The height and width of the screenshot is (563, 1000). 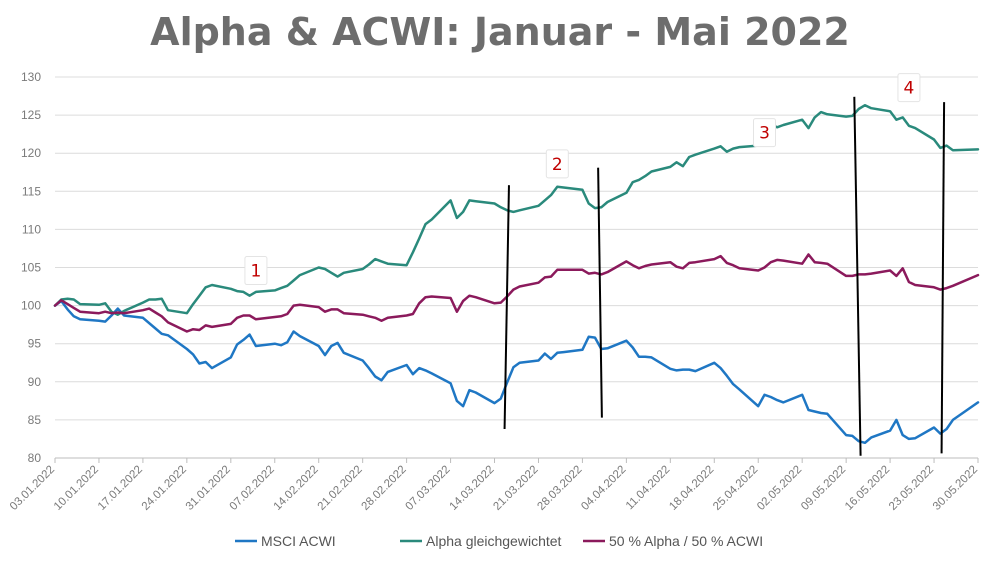 What do you see at coordinates (779, 488) in the screenshot?
I see `x-tick-label: 02.05.2022` at bounding box center [779, 488].